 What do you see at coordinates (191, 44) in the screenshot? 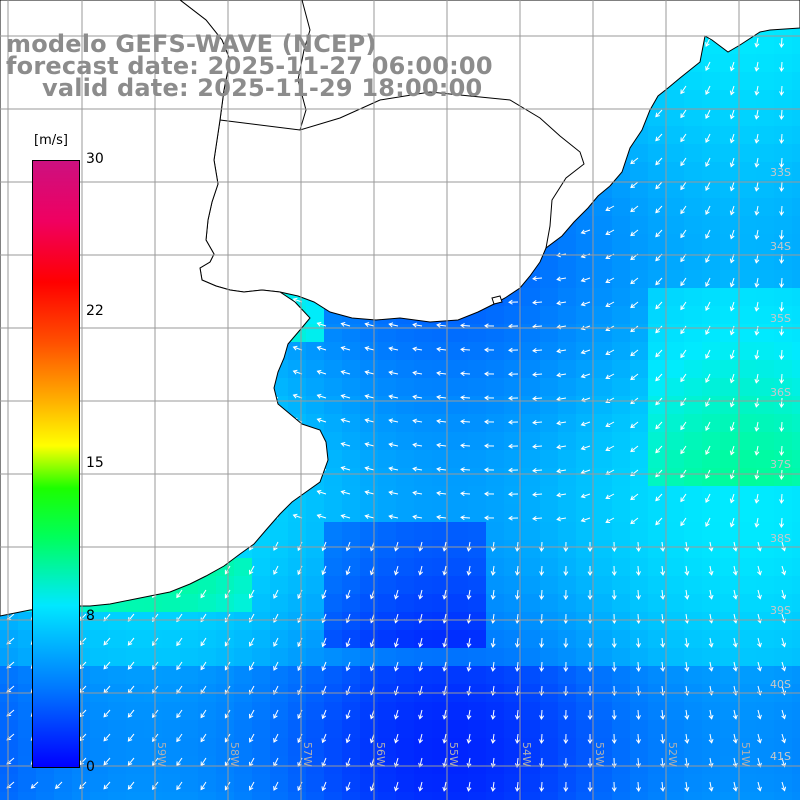
I see `model-title: modelo GEFS-WAVE (NCEP)` at bounding box center [191, 44].